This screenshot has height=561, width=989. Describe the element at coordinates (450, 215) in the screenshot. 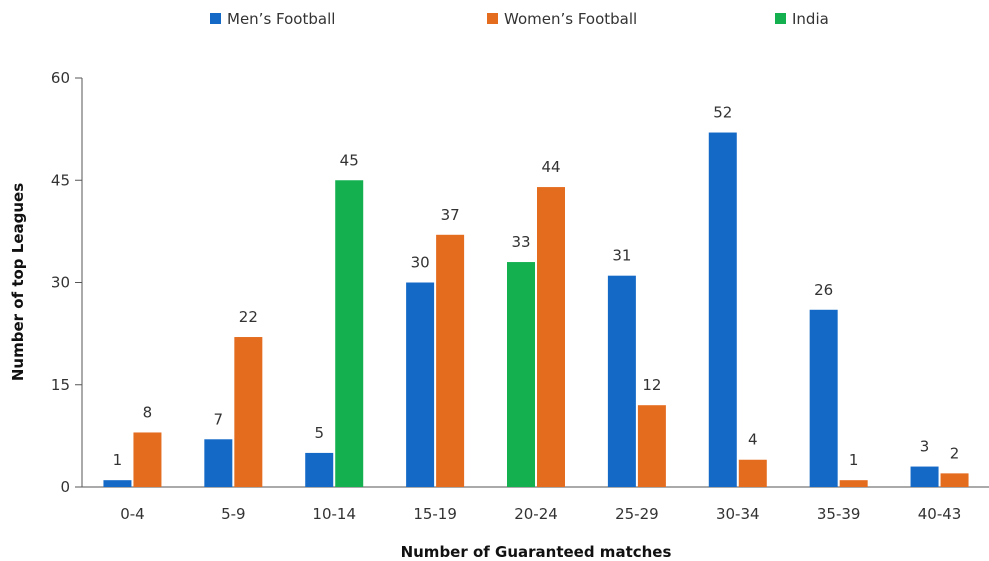

I see `data-label: 37` at that location.